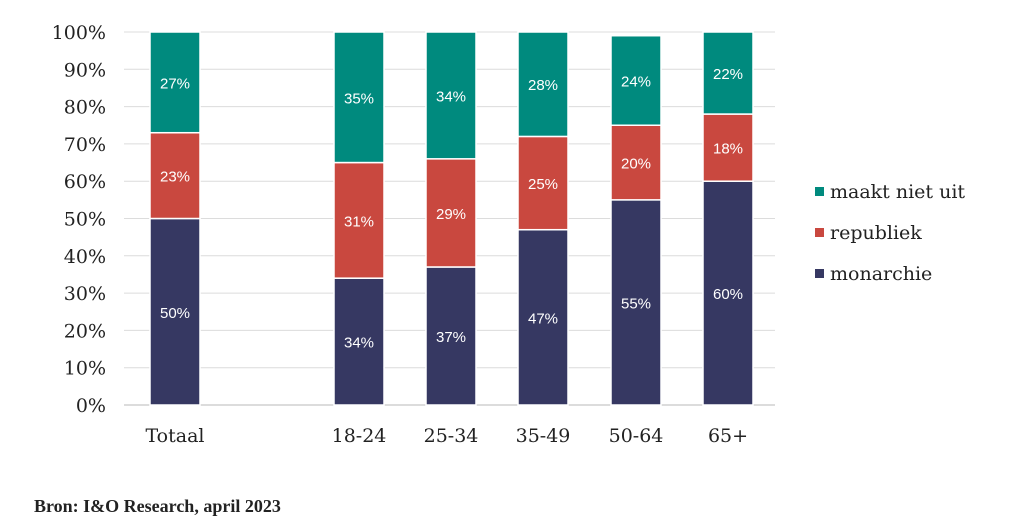 Image resolution: width=1024 pixels, height=520 pixels. What do you see at coordinates (728, 149) in the screenshot?
I see `data-label: 18%` at bounding box center [728, 149].